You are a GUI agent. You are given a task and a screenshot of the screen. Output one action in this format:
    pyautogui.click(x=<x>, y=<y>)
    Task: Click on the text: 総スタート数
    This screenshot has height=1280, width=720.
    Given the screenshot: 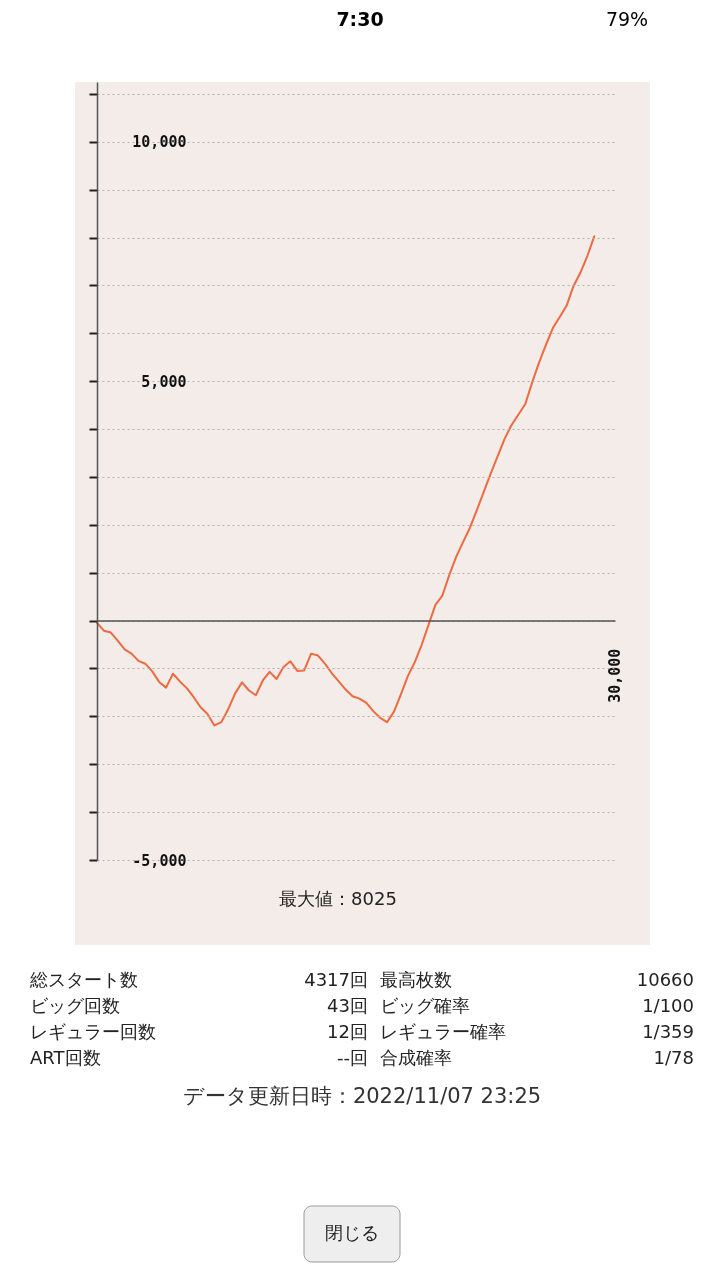 What is the action you would take?
    pyautogui.click(x=83, y=979)
    